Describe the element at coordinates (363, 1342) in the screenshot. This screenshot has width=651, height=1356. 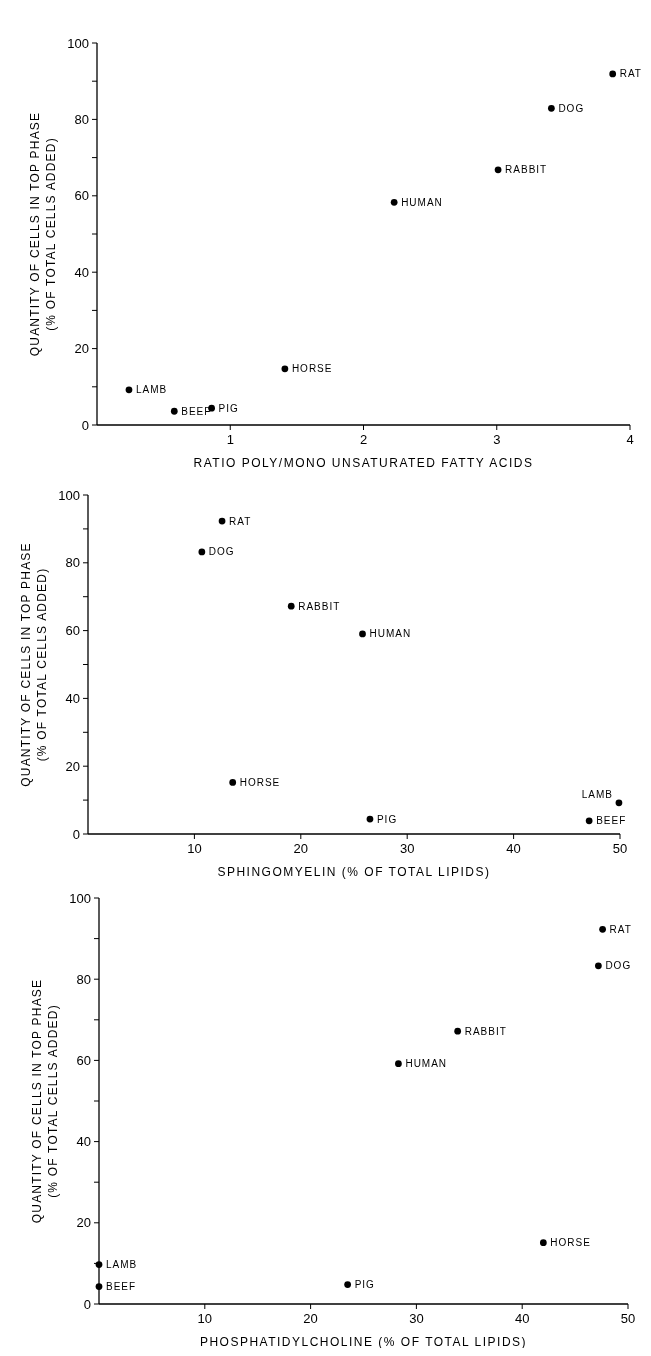
I see `x-axis-title: PHOSPHATIDYLCHOLINE (% OF TOTAL LIPIDS)` at that location.